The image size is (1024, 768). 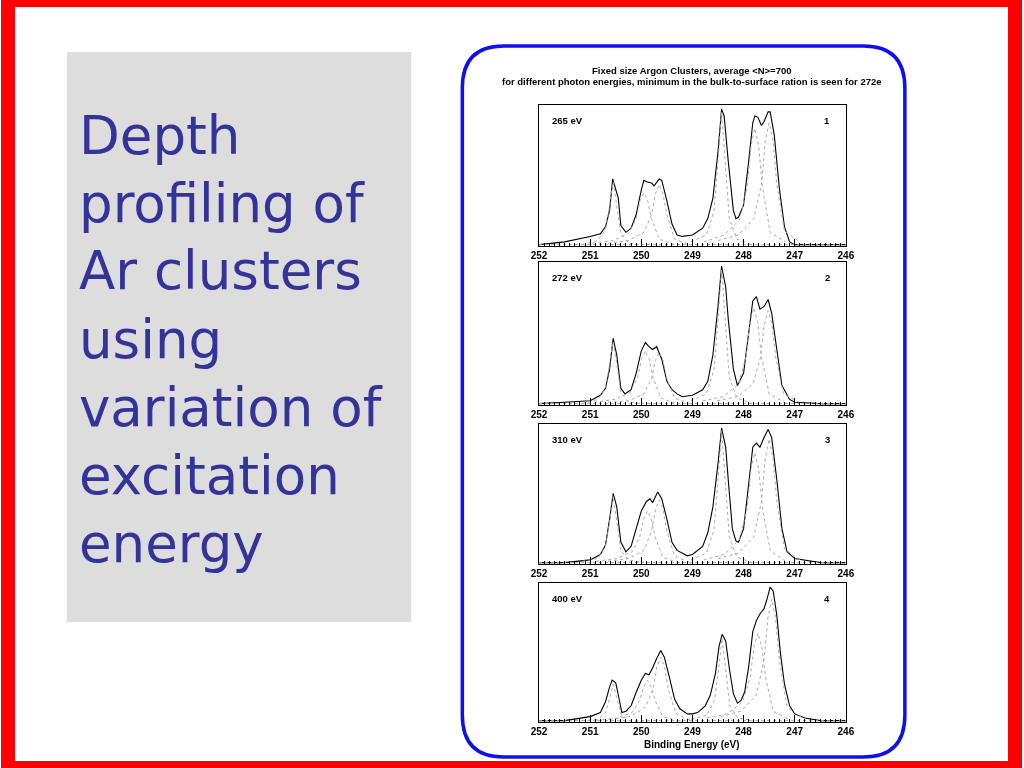 What do you see at coordinates (567, 277) in the screenshot?
I see `annotation: 272 eV` at bounding box center [567, 277].